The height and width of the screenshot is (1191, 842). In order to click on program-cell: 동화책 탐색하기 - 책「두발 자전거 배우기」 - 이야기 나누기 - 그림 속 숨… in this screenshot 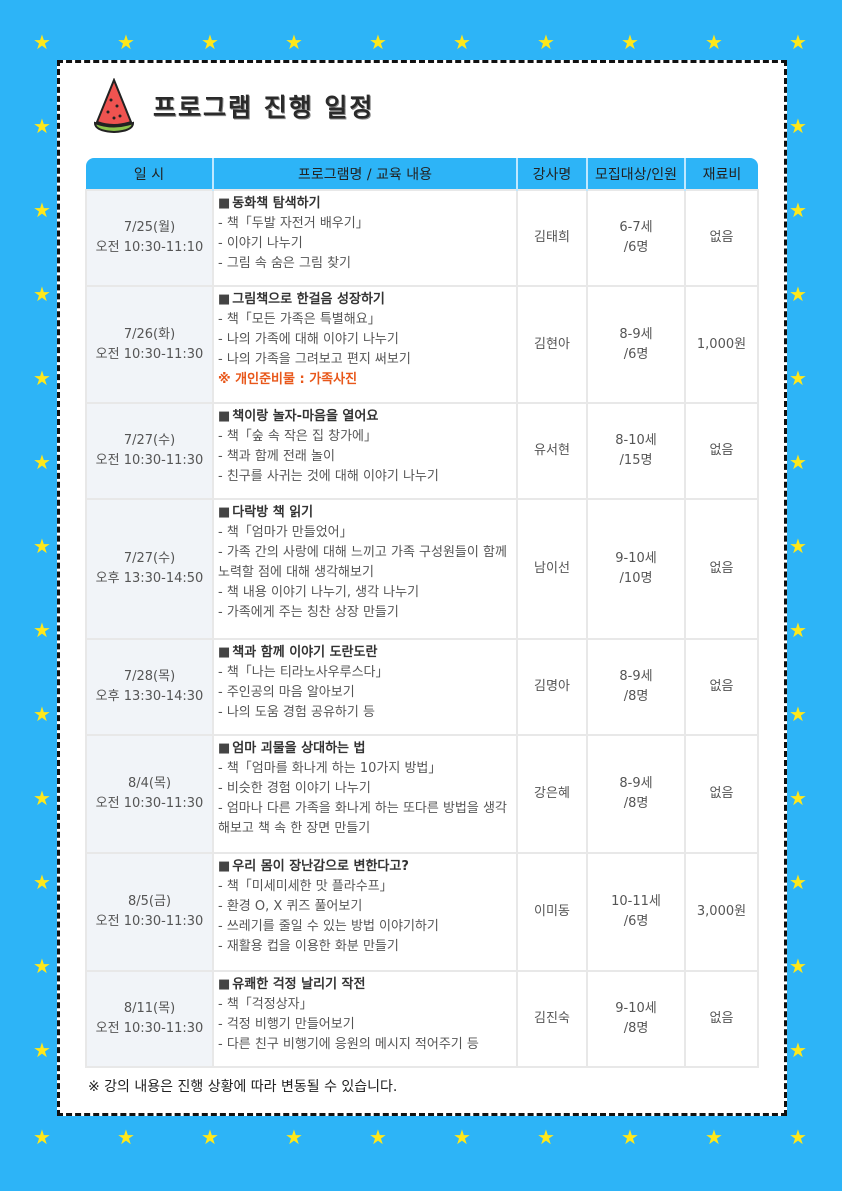, I will do `click(365, 238)`.